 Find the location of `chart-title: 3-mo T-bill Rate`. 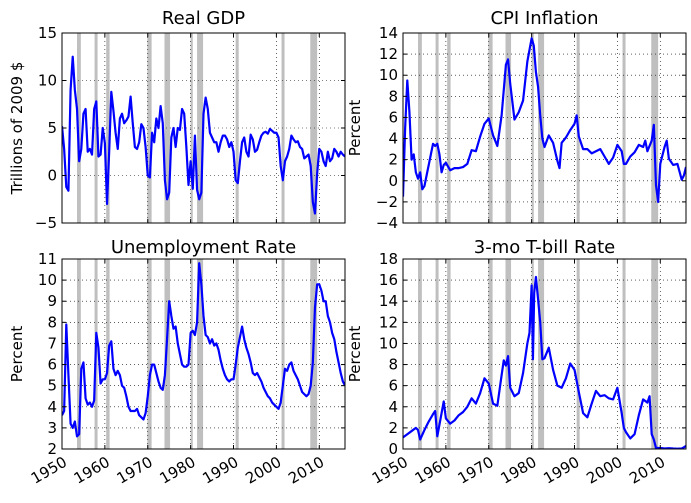

chart-title: 3-mo T-bill Rate is located at coordinates (544, 247).